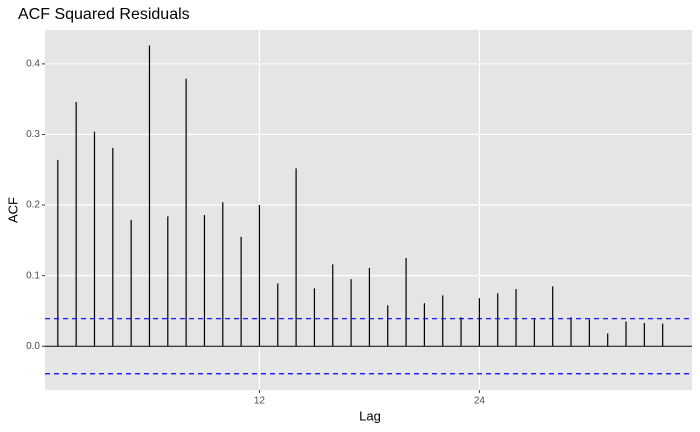  Describe the element at coordinates (33, 205) in the screenshot. I see `y-tick-label: 0.2` at that location.